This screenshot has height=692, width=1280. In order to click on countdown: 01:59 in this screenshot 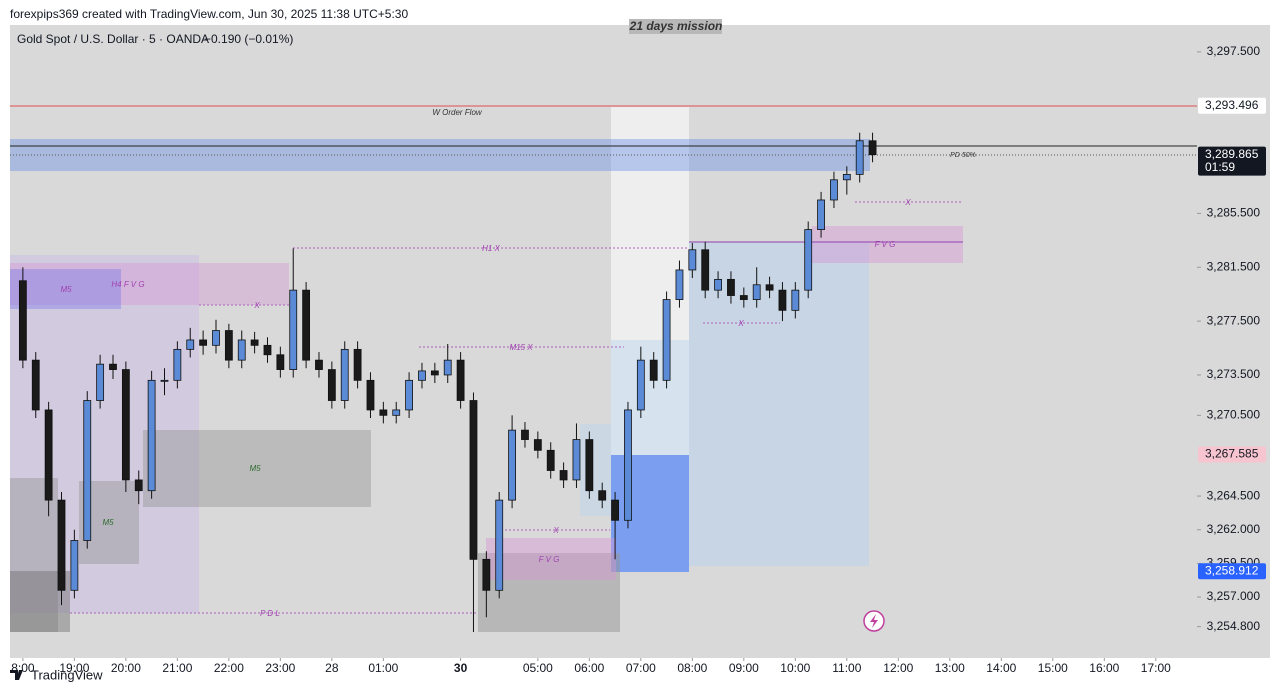, I will do `click(1220, 167)`.